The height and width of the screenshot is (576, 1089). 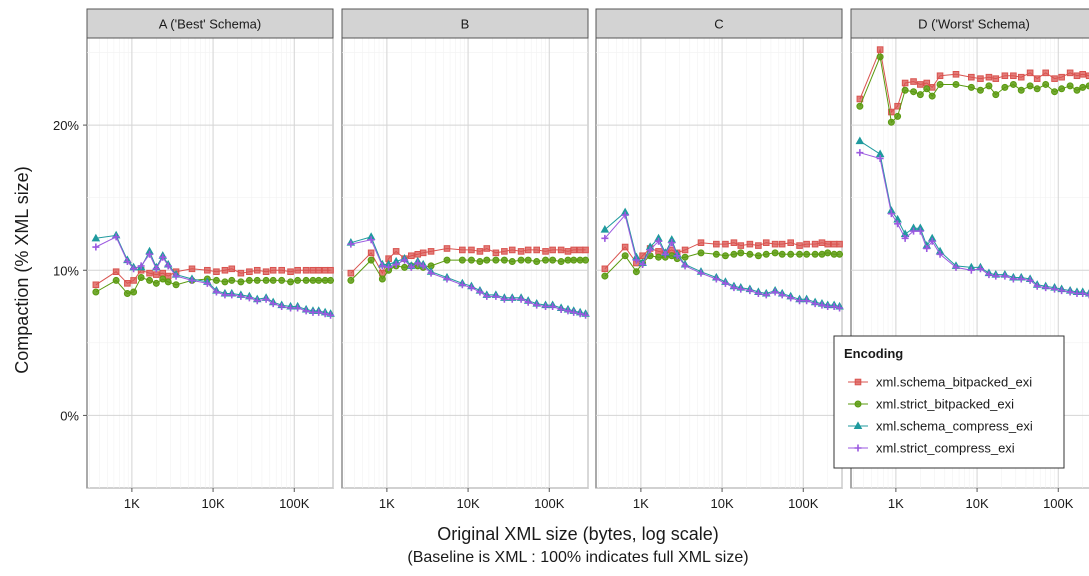 What do you see at coordinates (945, 448) in the screenshot?
I see `legend-label: xml.strict_compress_exi` at bounding box center [945, 448].